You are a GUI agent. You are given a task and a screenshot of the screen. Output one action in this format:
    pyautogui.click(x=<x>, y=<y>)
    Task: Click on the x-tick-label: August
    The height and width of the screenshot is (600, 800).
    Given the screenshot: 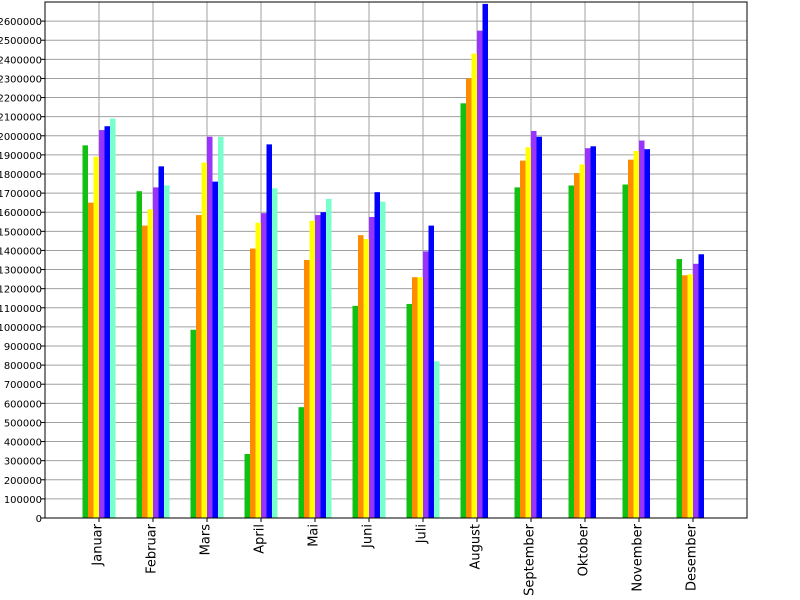 What is the action you would take?
    pyautogui.click(x=476, y=547)
    